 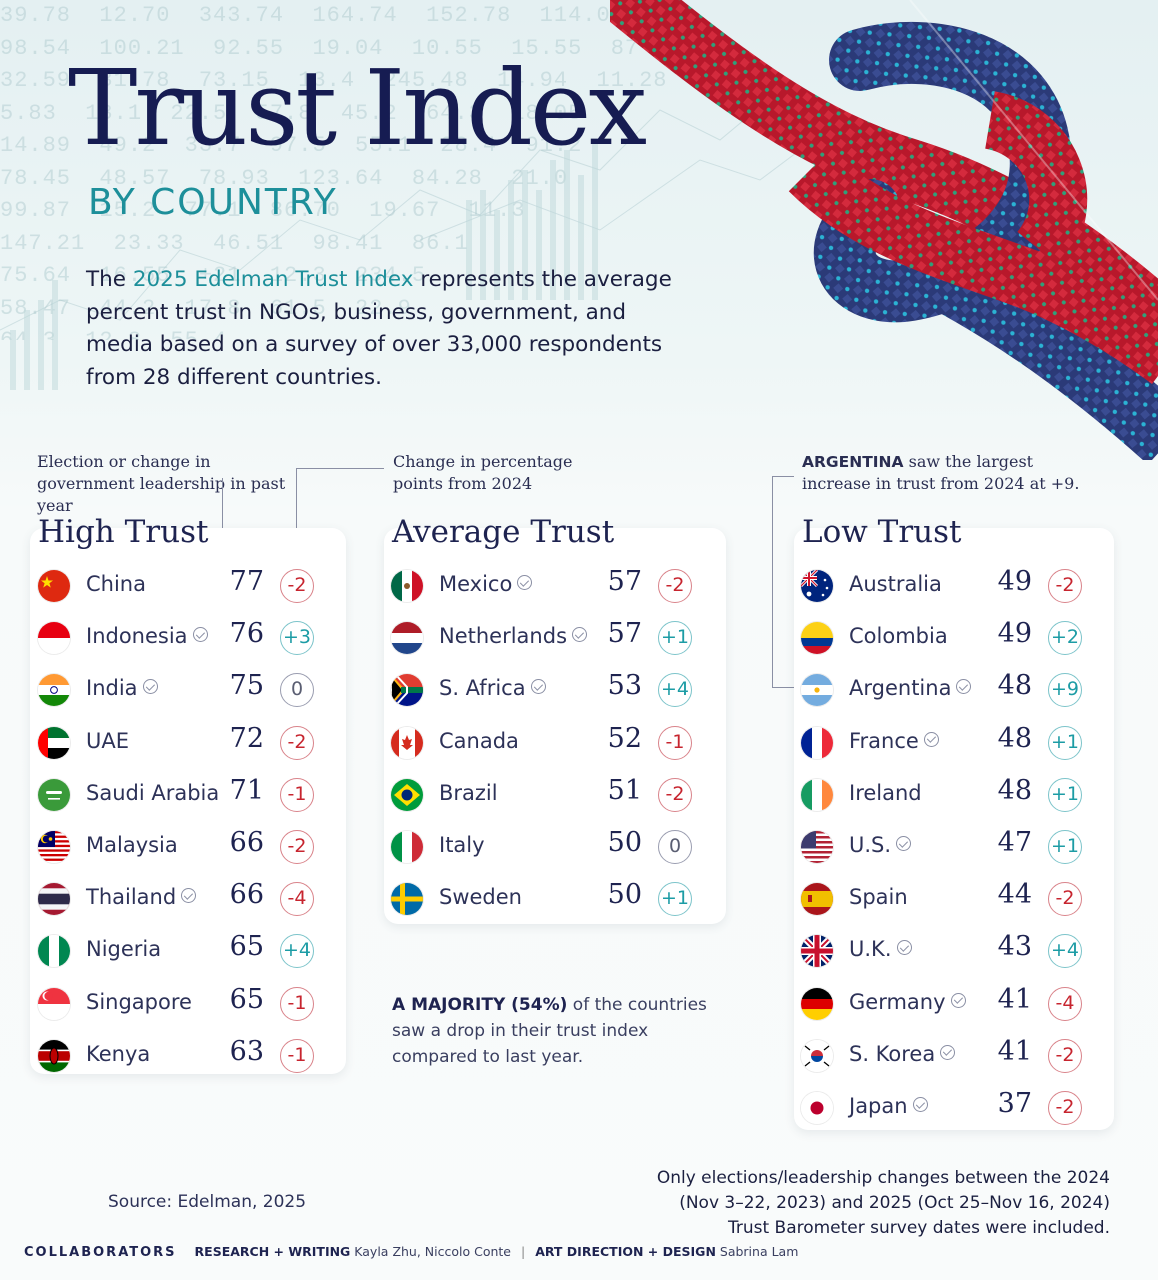 What do you see at coordinates (544, 743) in the screenshot?
I see `table-row: Canada 52 -1` at bounding box center [544, 743].